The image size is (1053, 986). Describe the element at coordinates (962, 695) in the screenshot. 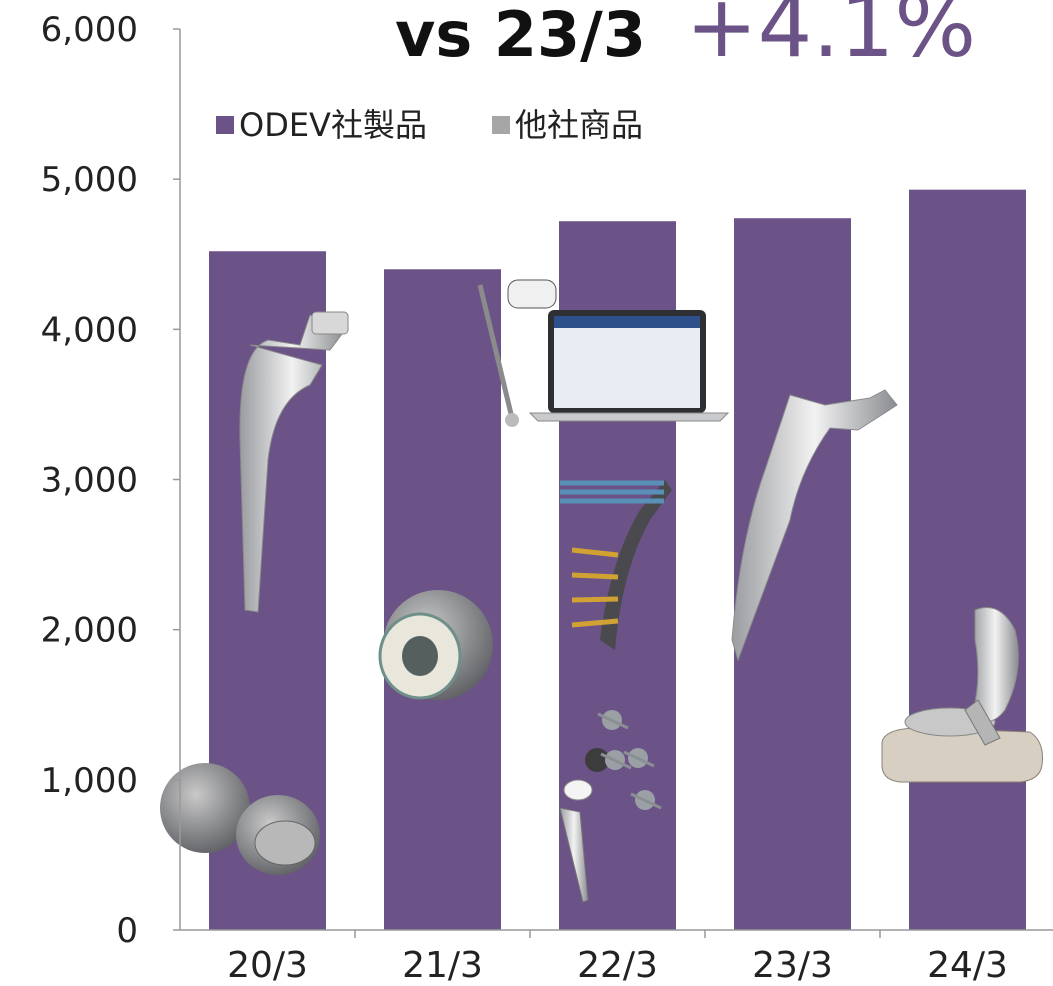

I see `knee-implant-image` at that location.